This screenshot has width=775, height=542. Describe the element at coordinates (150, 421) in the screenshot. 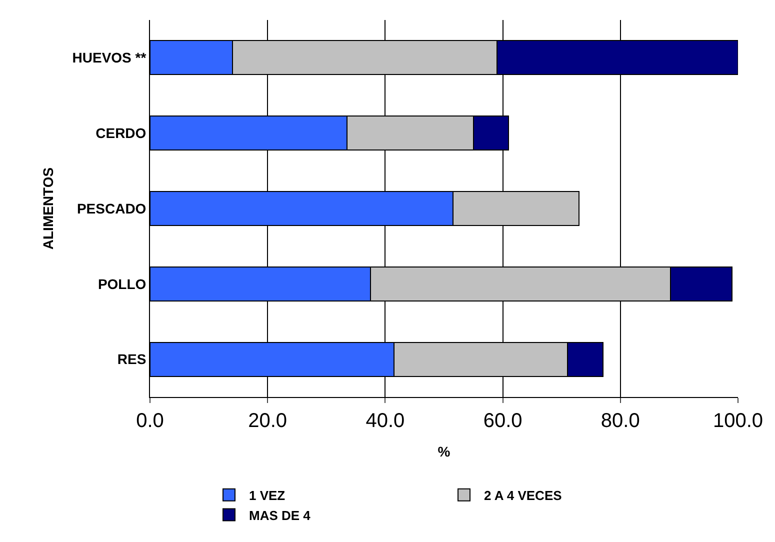

I see `x-tick-label: 0.0` at that location.